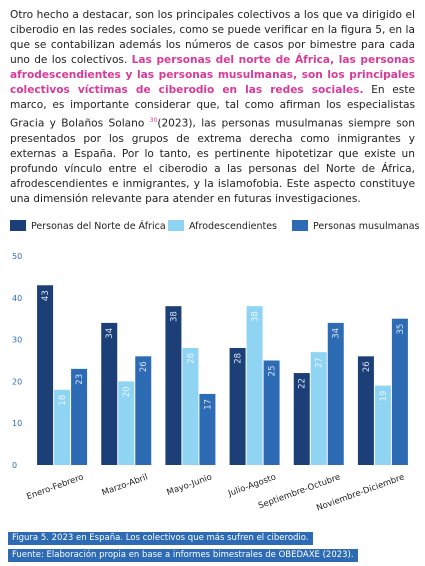  What do you see at coordinates (125, 485) in the screenshot?
I see `x-tick-label: Marzo-Abril` at bounding box center [125, 485].